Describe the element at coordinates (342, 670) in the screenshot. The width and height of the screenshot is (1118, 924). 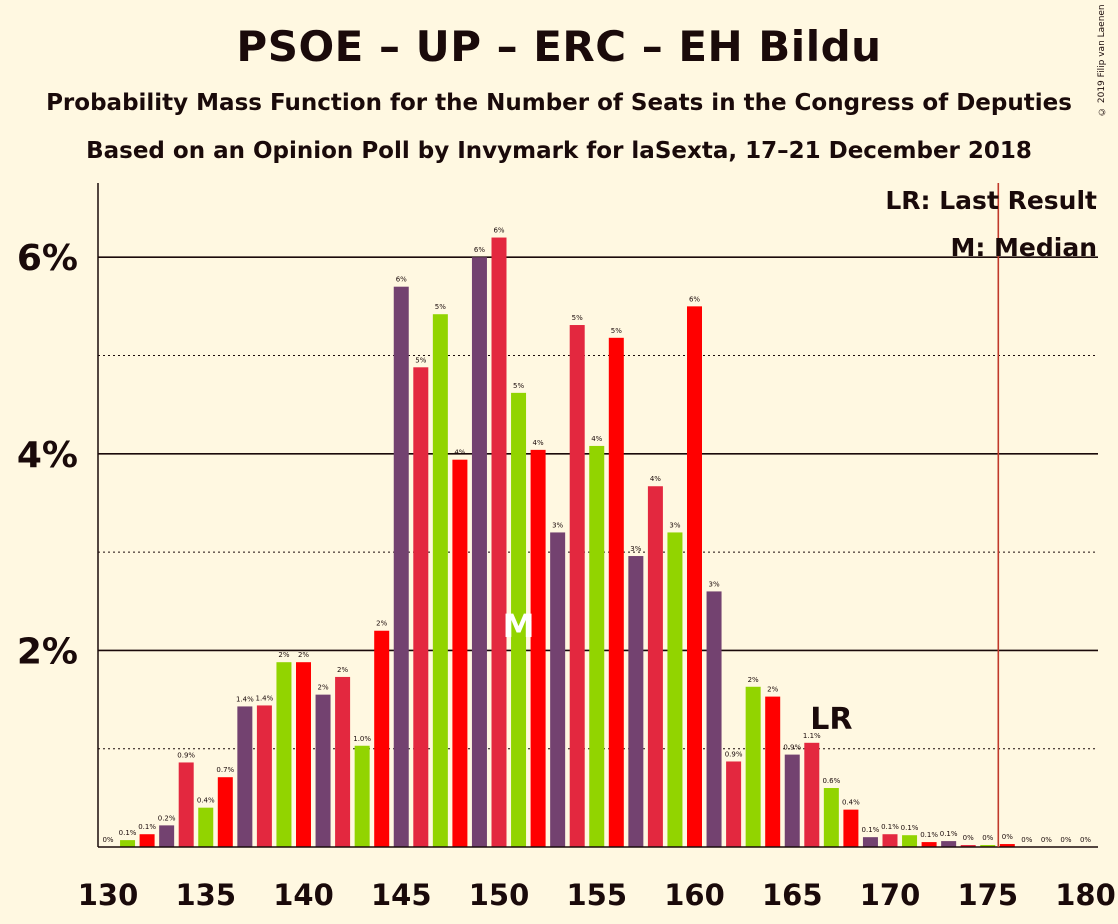
I see `bar-label-seats-142: 2%` at that location.